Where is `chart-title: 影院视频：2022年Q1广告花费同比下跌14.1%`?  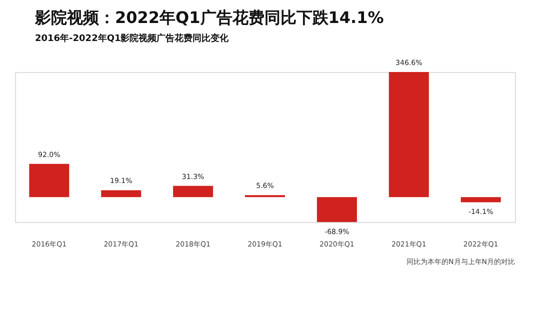
chart-title: 影院视频：2022年Q1广告花费同比下跌14.1% is located at coordinates (209, 17).